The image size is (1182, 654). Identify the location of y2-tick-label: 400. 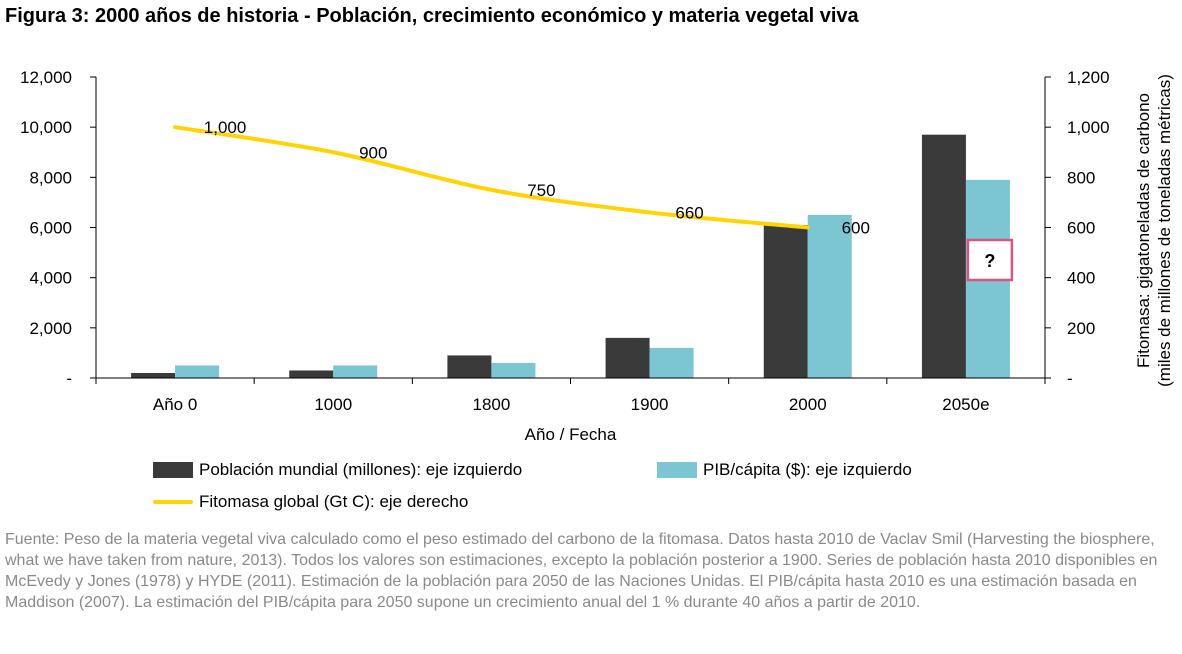
(1081, 278).